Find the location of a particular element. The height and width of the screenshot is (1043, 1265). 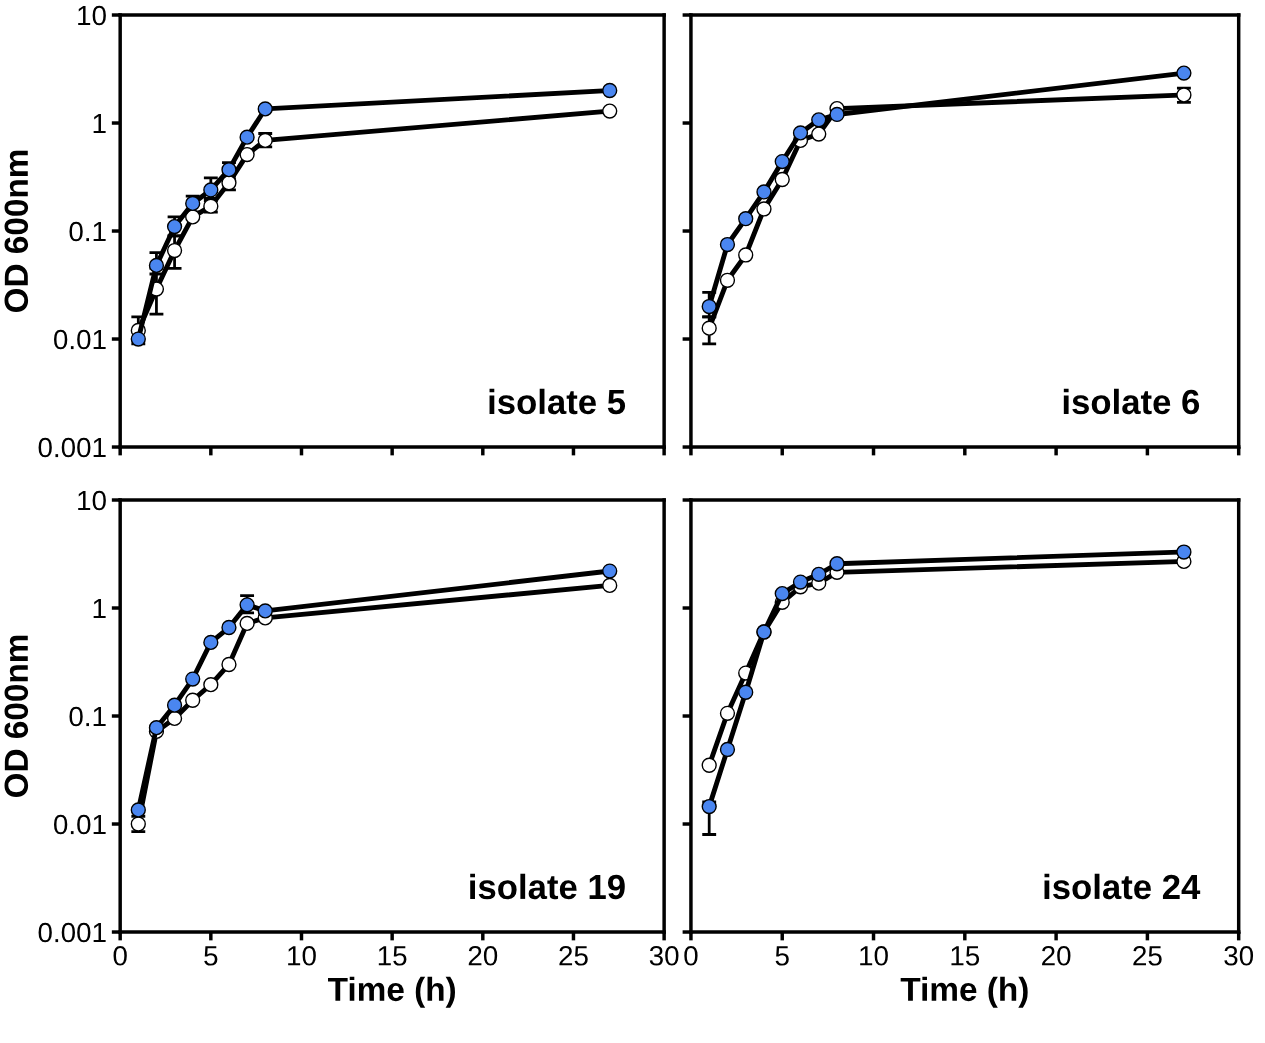

annotation: isolate 19 is located at coordinates (547, 886).